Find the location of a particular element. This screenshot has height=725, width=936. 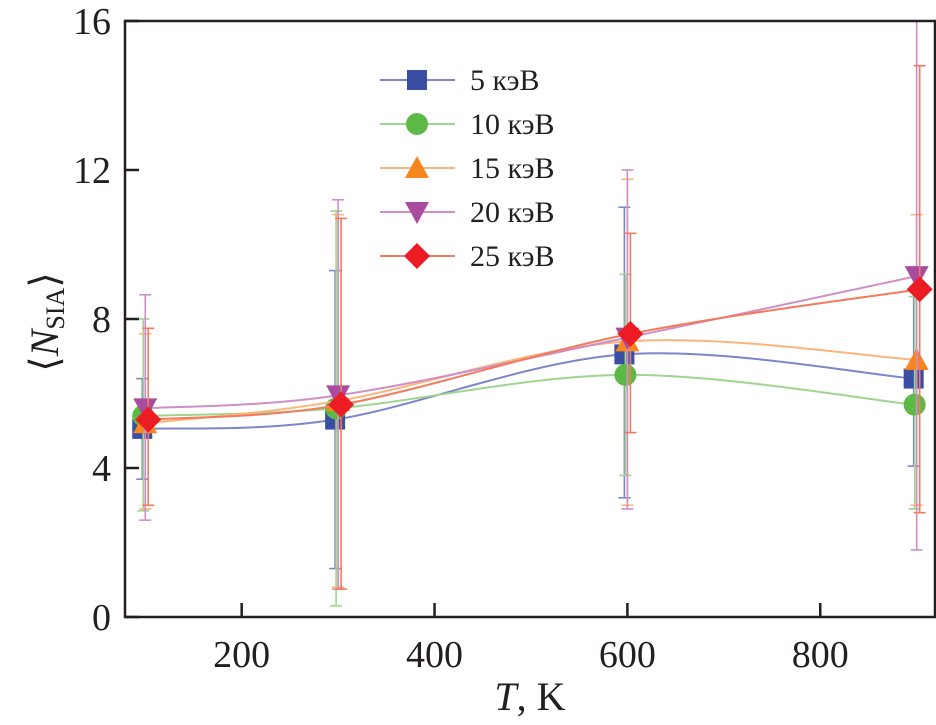

y-tick-label: 12 is located at coordinates (92, 171).